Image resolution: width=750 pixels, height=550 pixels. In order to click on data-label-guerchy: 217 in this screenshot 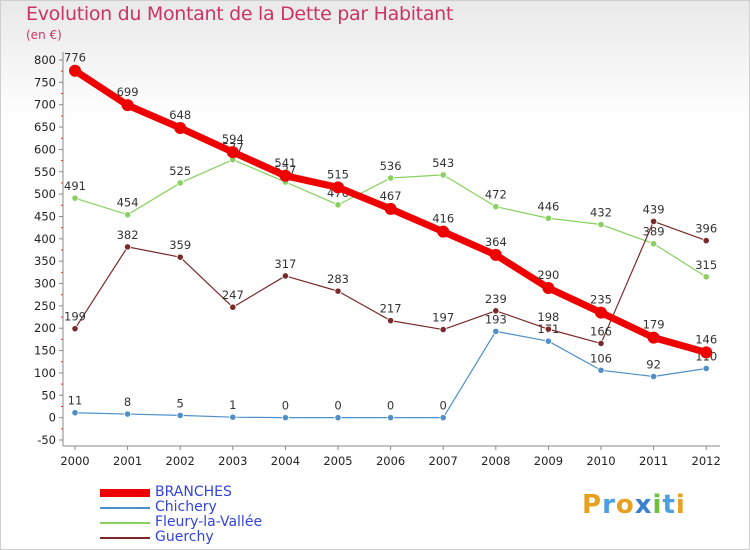, I will do `click(391, 309)`.